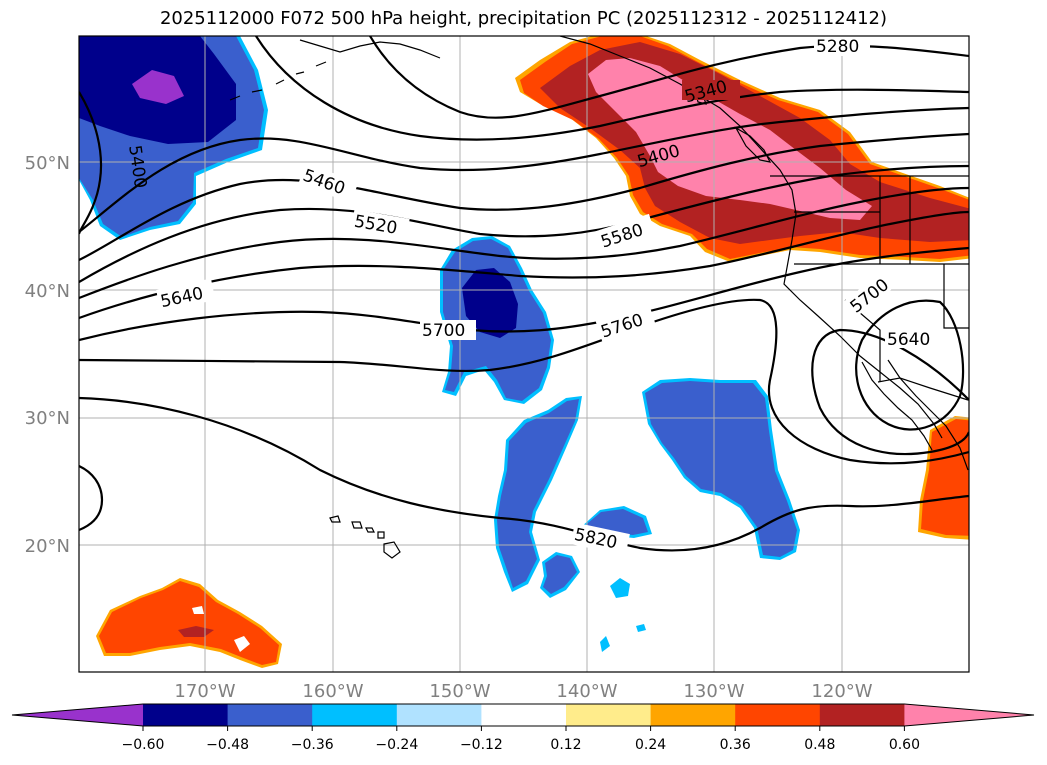 This screenshot has height=765, width=1047. Describe the element at coordinates (650, 745) in the screenshot. I see `colorbar-tick-label: 0.24` at that location.